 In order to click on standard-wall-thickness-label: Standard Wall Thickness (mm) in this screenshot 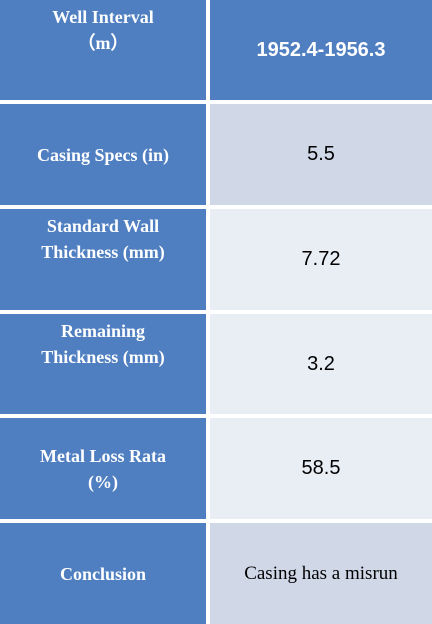, I will do `click(103, 259)`.